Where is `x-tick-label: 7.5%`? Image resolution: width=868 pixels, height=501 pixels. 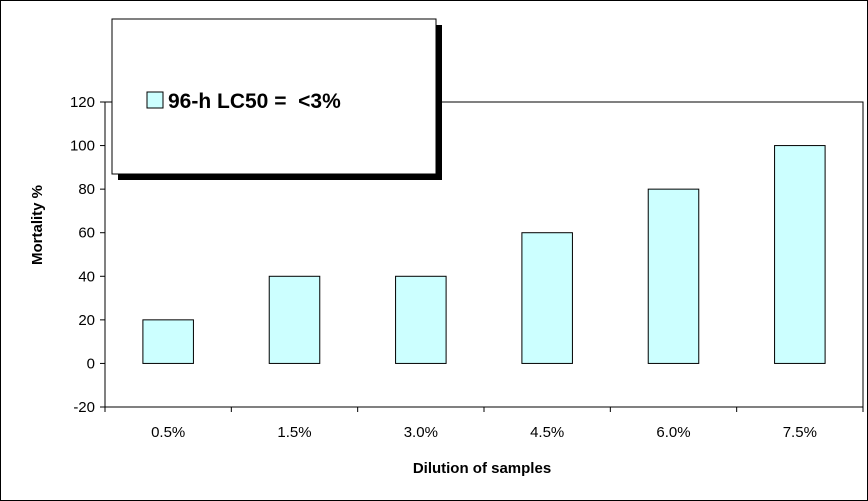
x-tick-label: 7.5% is located at coordinates (800, 432).